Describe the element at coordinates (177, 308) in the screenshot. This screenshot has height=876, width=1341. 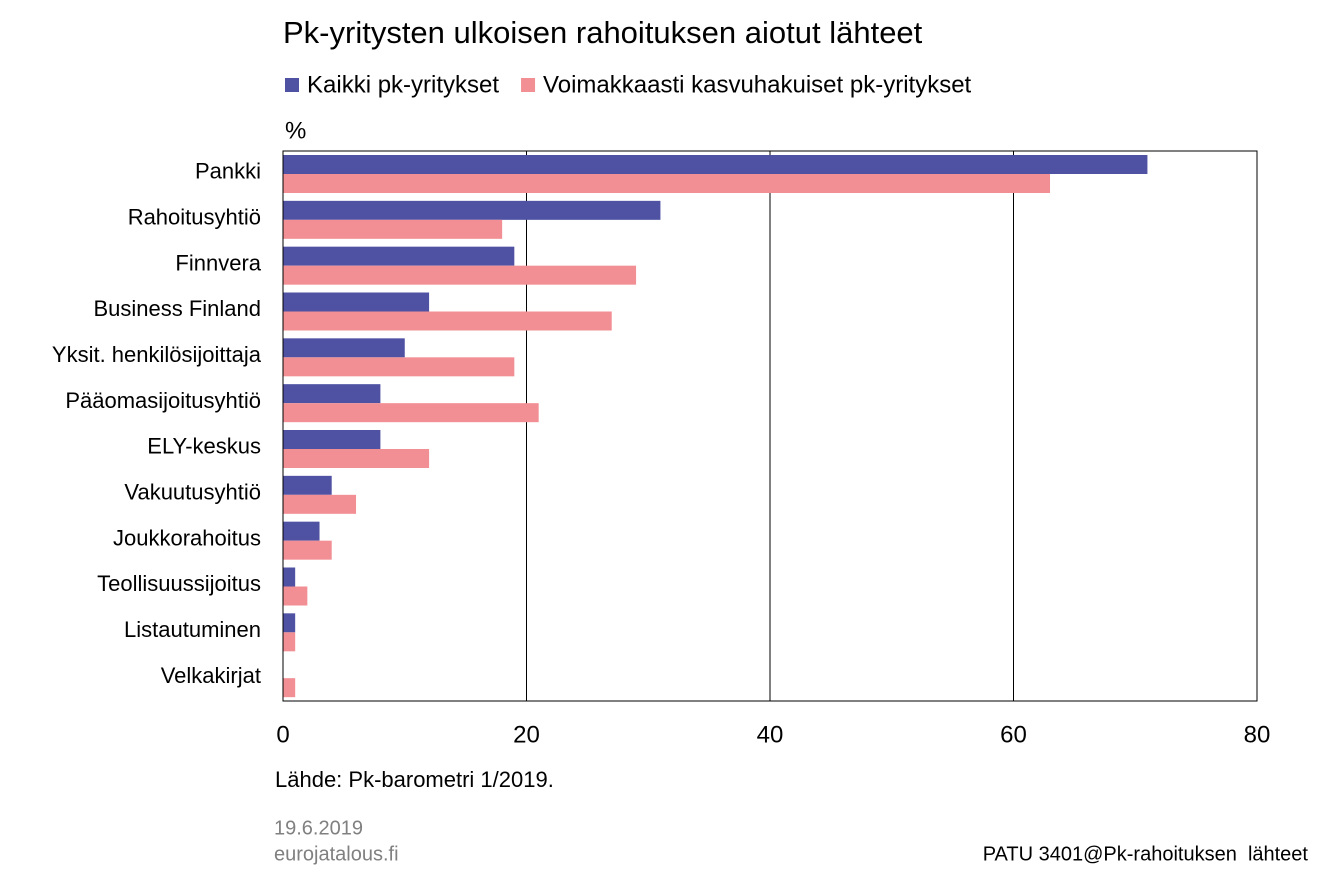
I see `y-tick-label: Business Finland` at that location.